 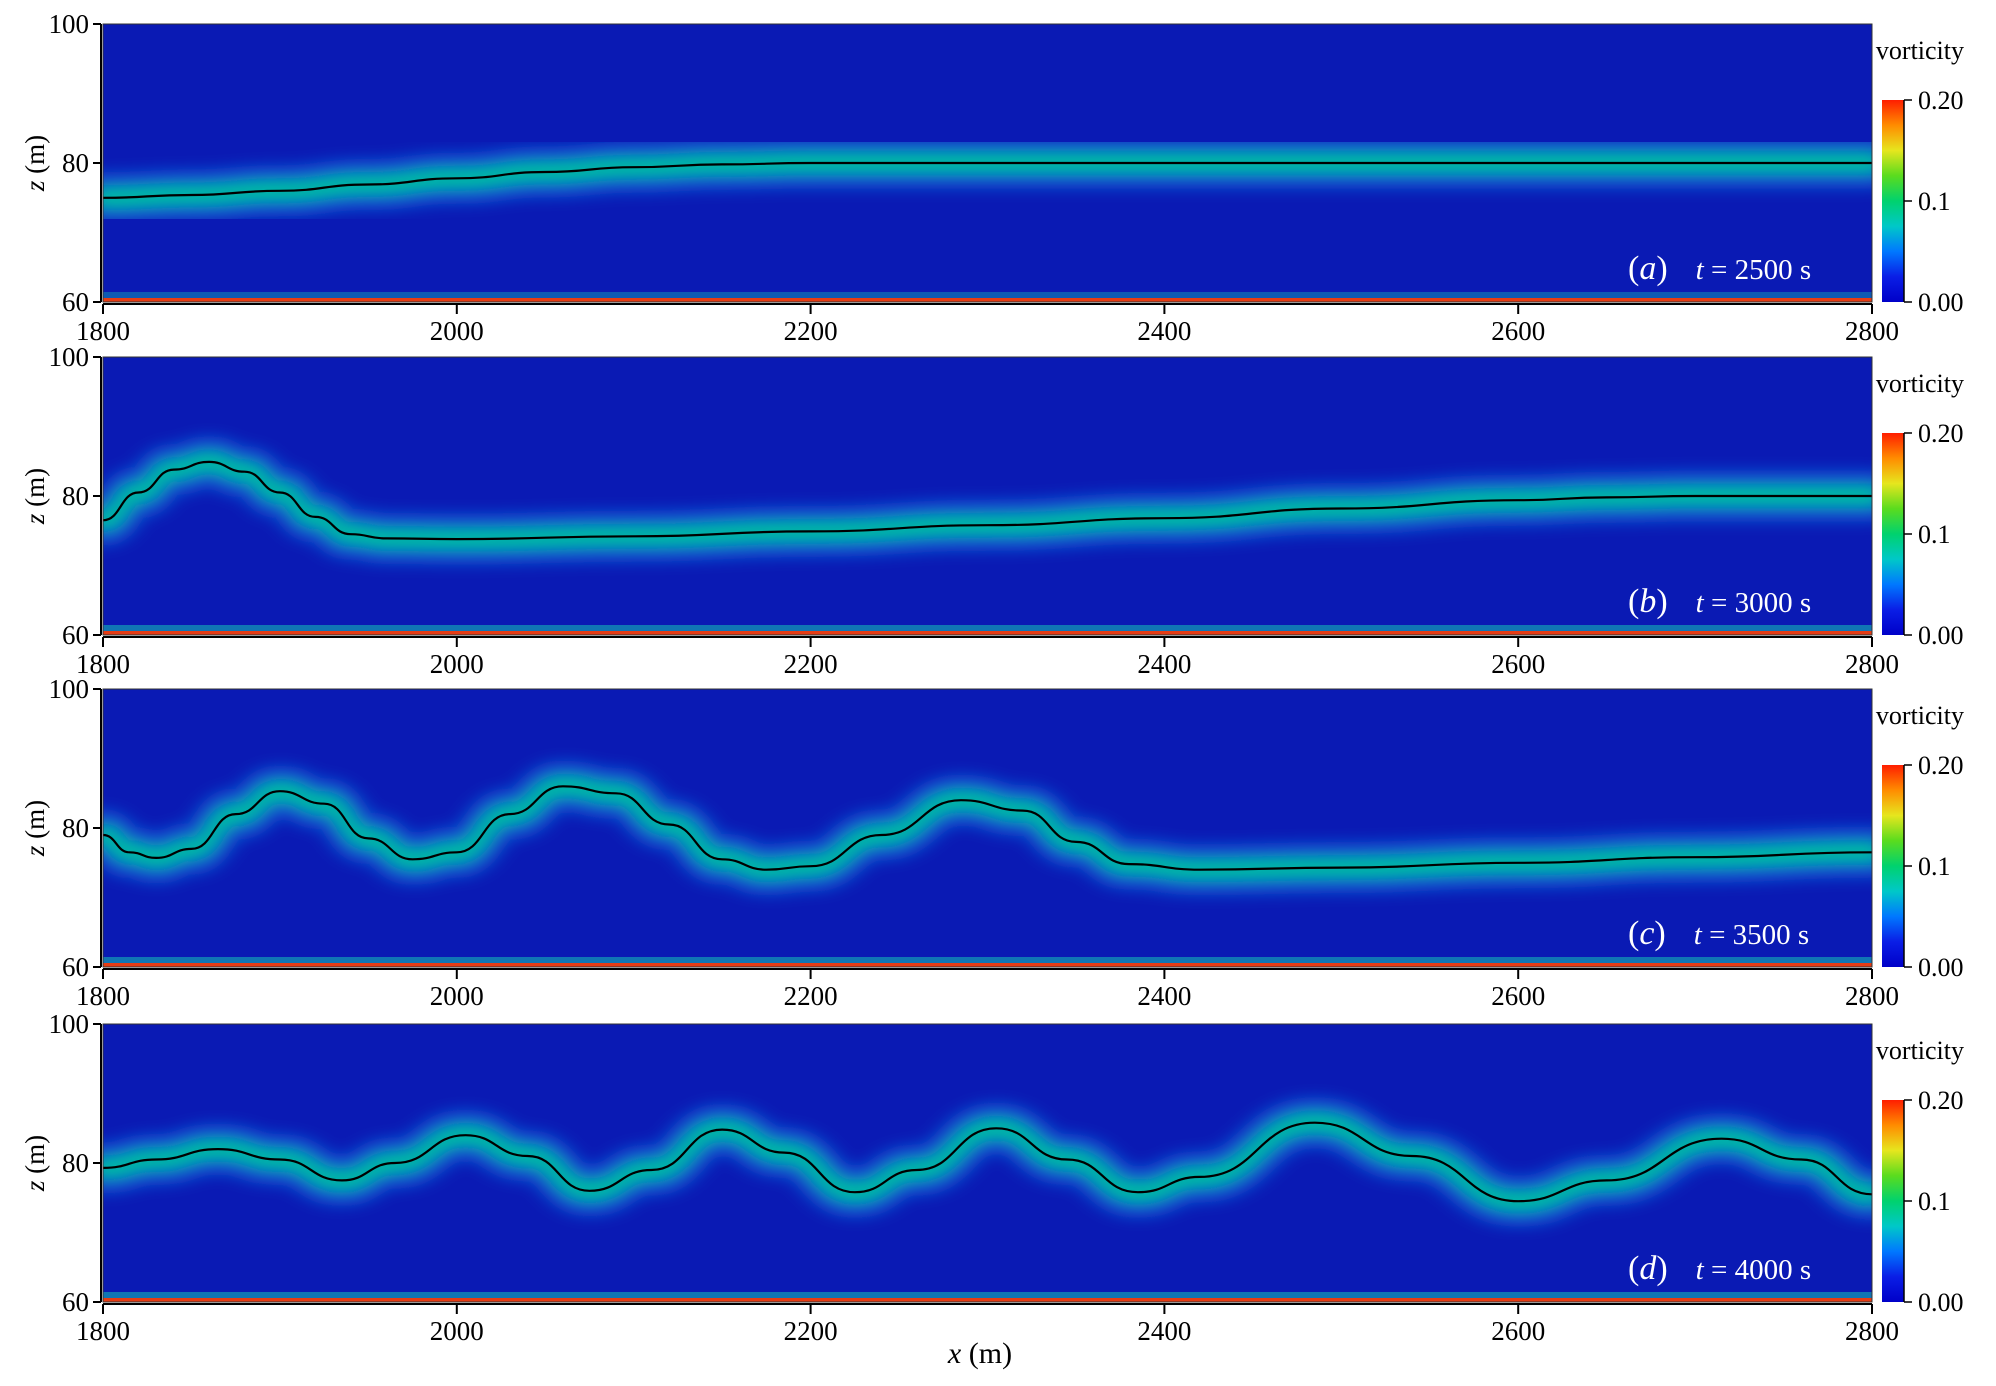 I want to click on plot-area-c, so click(x=987, y=863).